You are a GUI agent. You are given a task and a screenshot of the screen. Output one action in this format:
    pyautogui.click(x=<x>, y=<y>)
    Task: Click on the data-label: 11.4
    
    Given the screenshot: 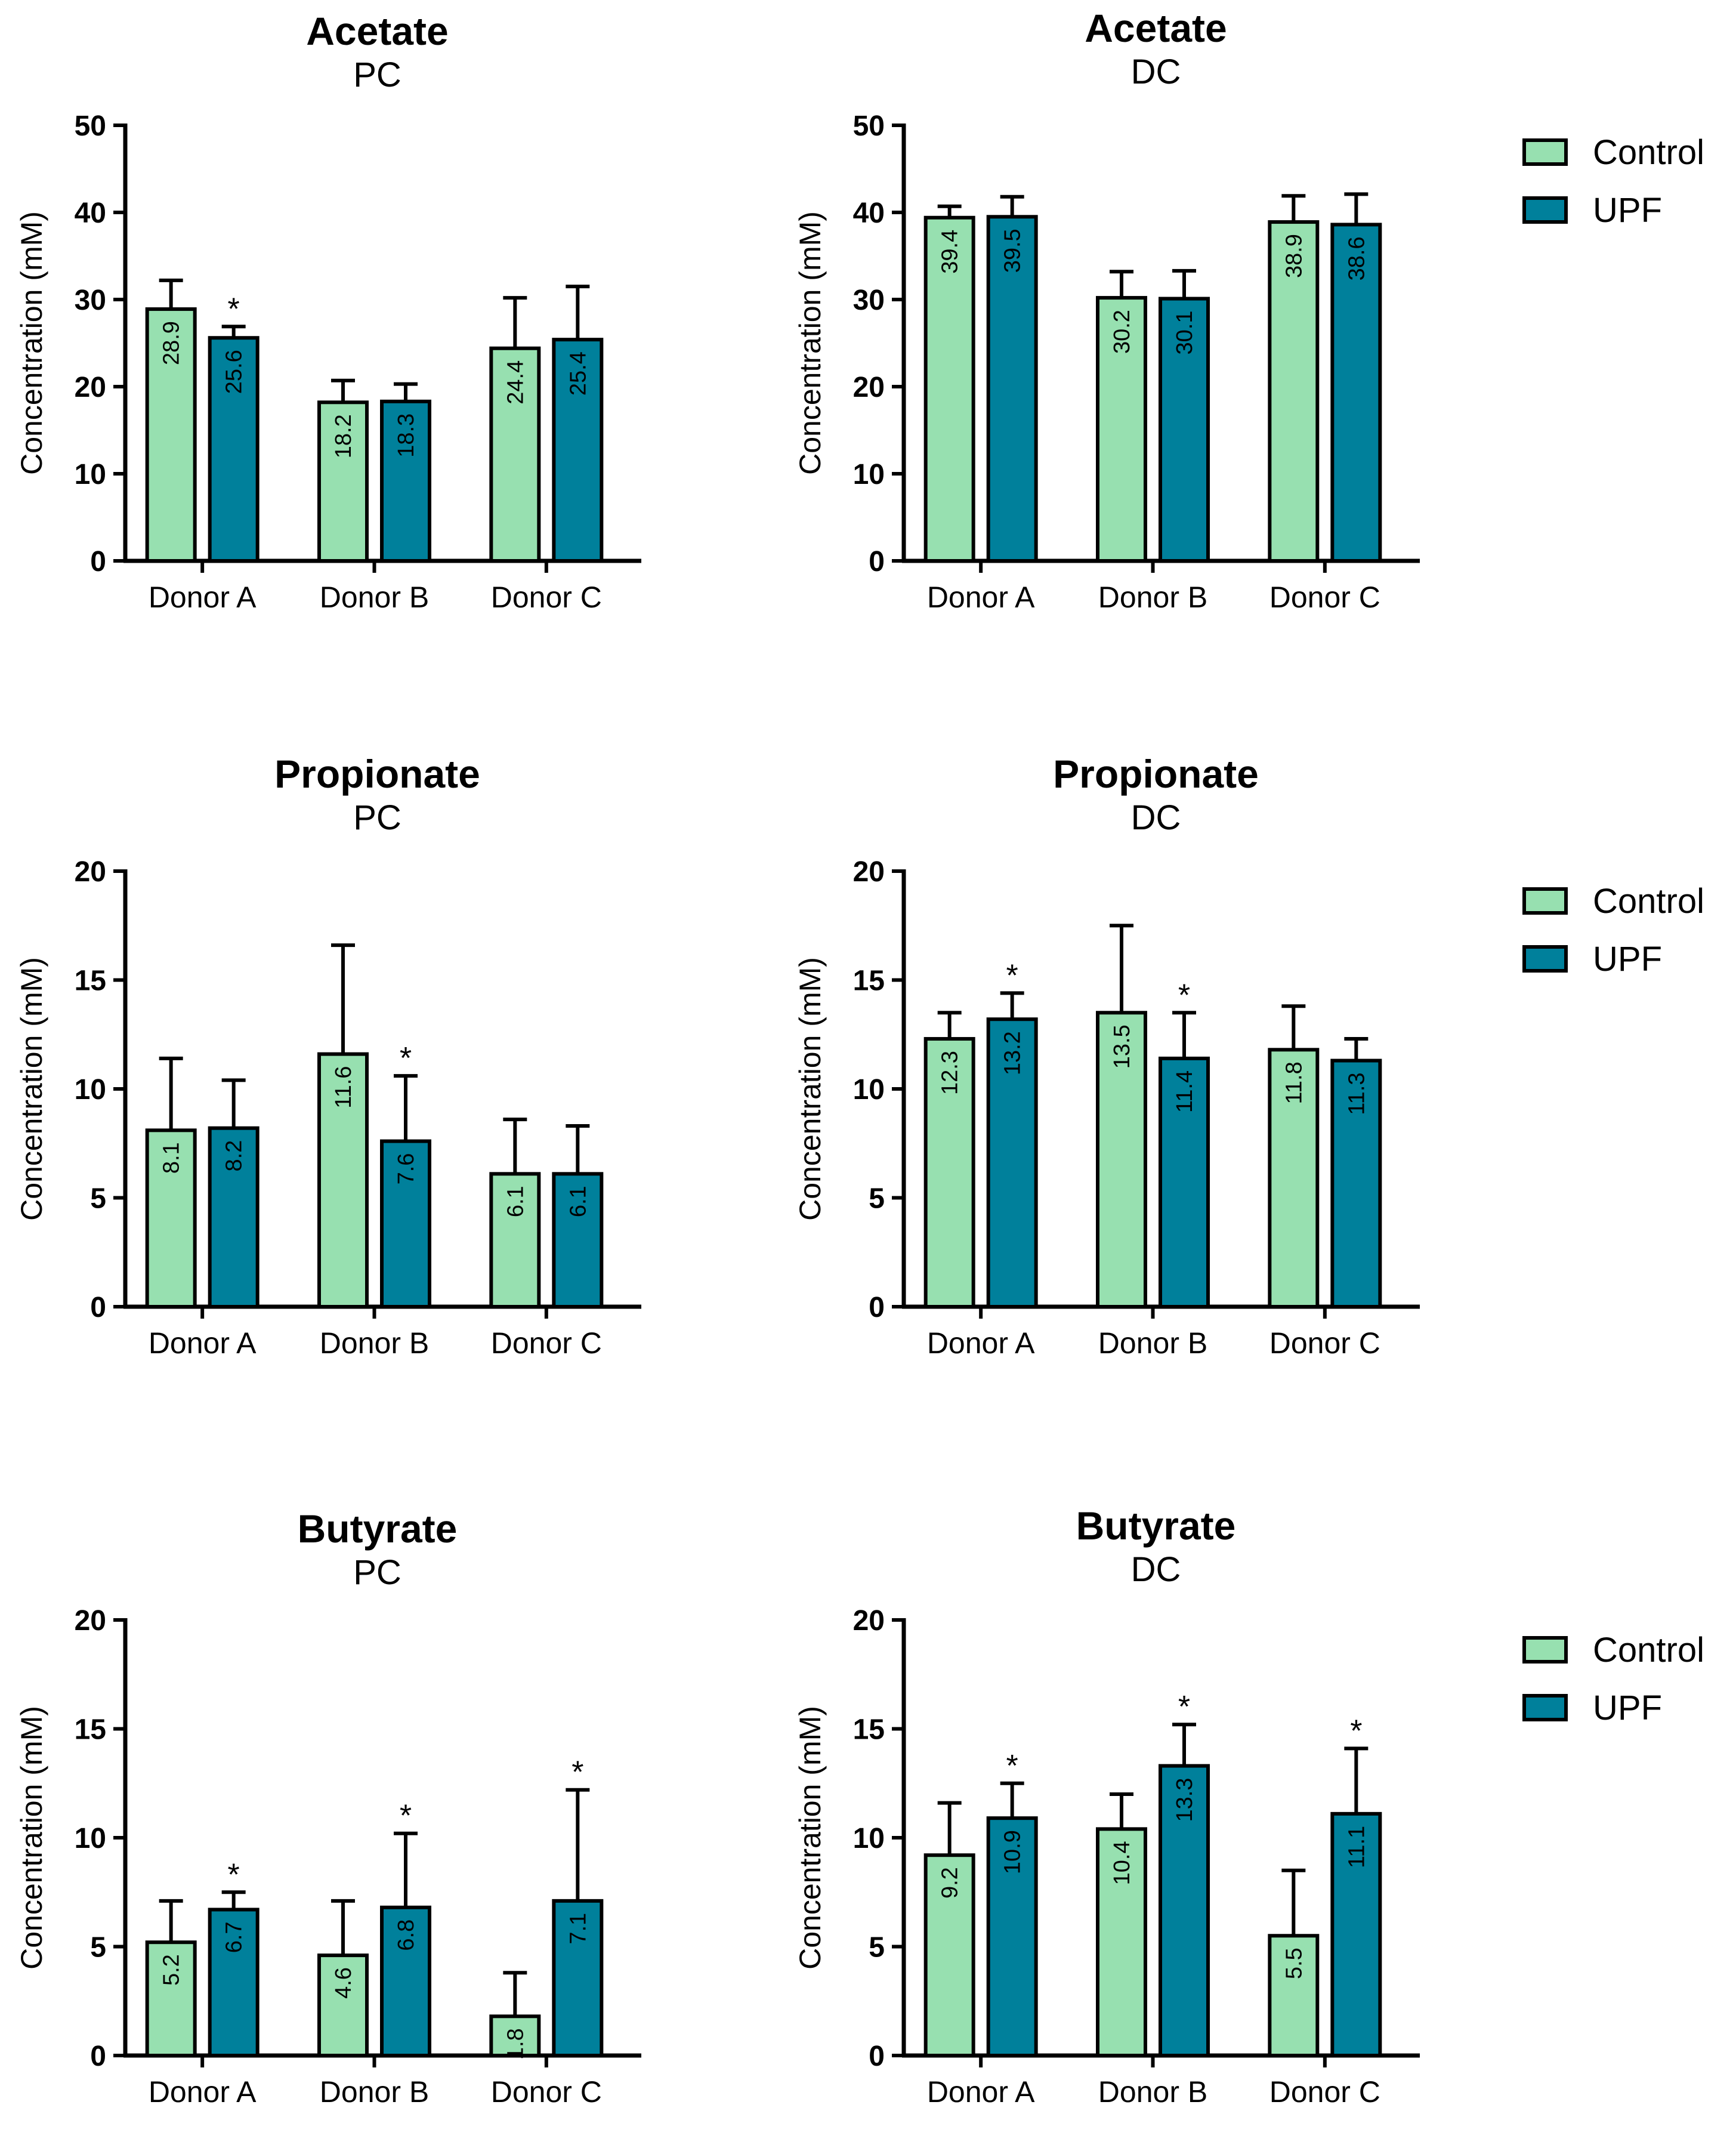 What is the action you would take?
    pyautogui.click(x=1184, y=1091)
    